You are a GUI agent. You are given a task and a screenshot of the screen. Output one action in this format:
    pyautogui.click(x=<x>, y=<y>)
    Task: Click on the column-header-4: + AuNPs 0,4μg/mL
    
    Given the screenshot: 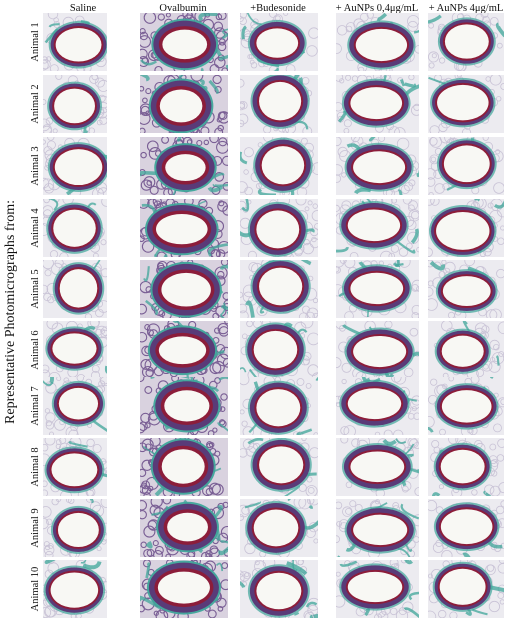 What is the action you would take?
    pyautogui.click(x=377, y=8)
    